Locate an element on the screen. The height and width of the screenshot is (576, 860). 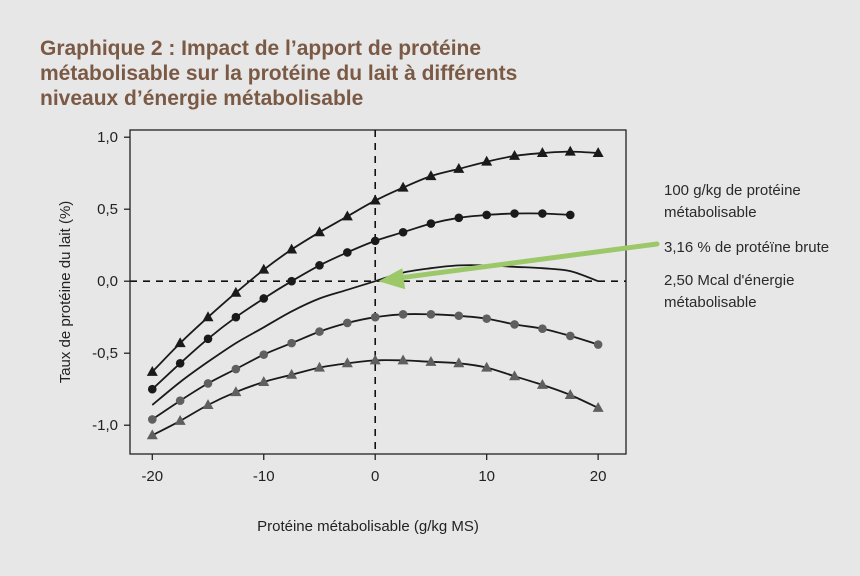
x-tick-label: 20 is located at coordinates (598, 476).